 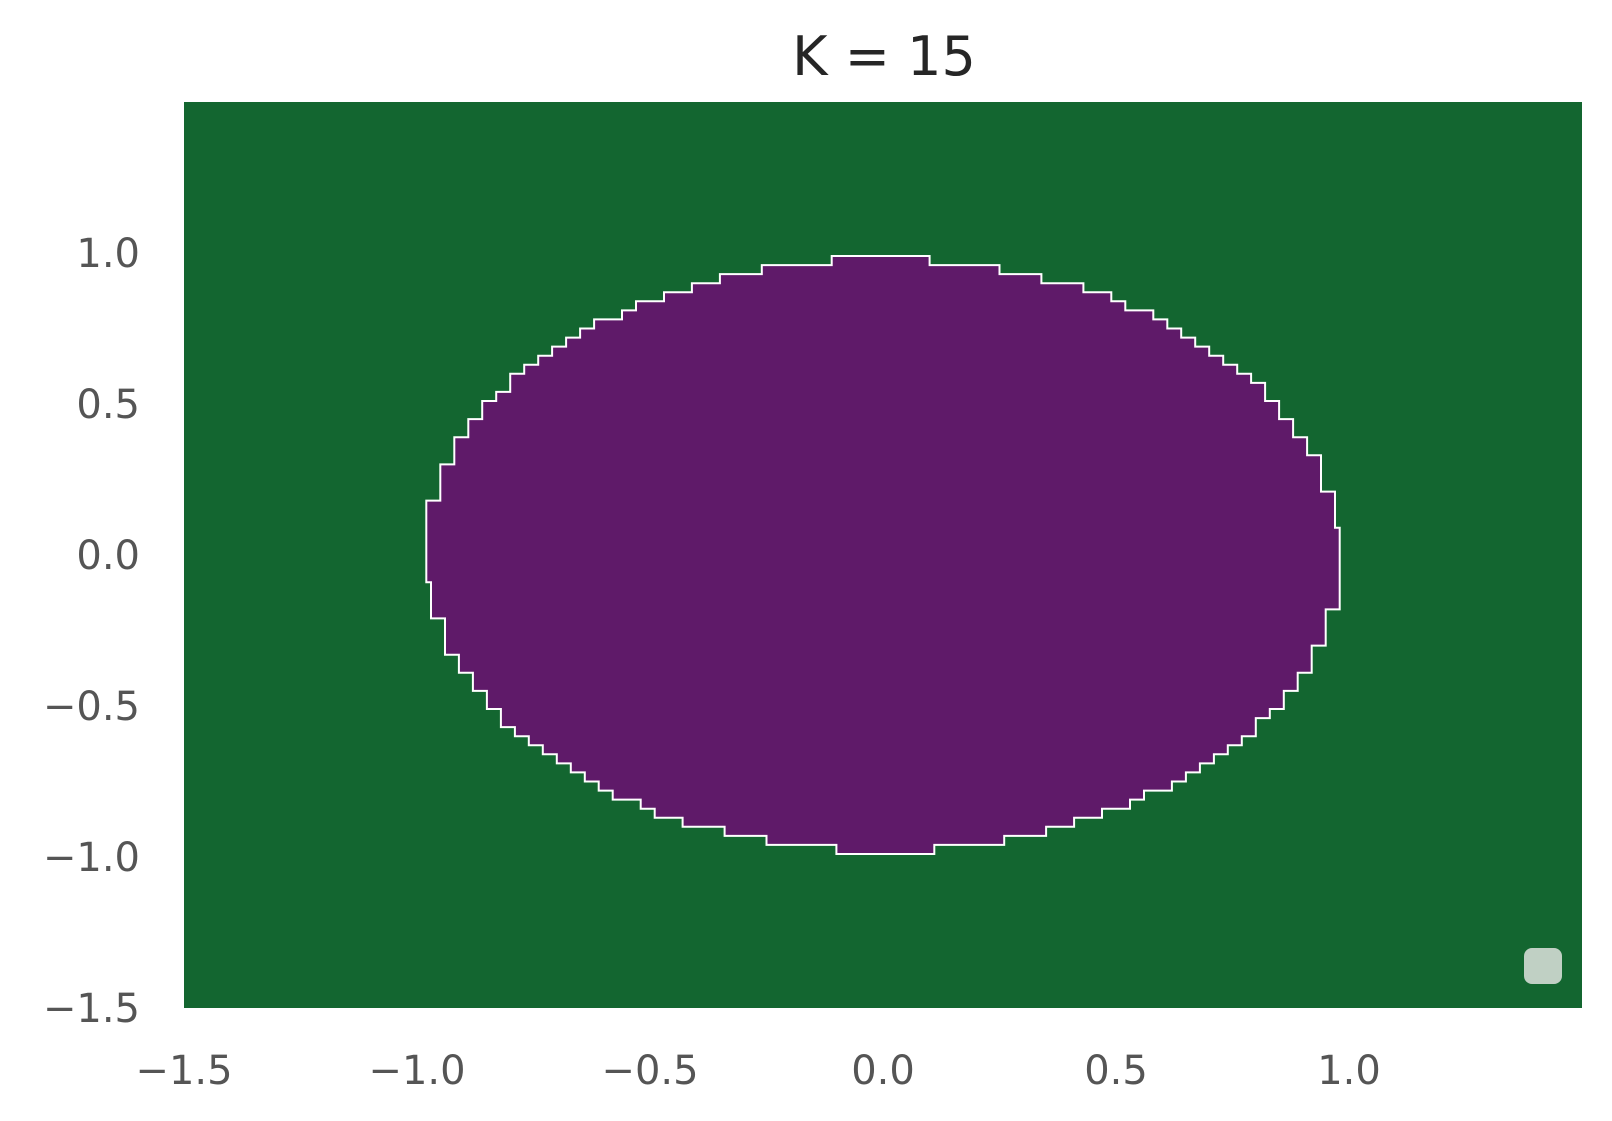 I want to click on y-tick-label: −1.0, so click(x=91, y=858).